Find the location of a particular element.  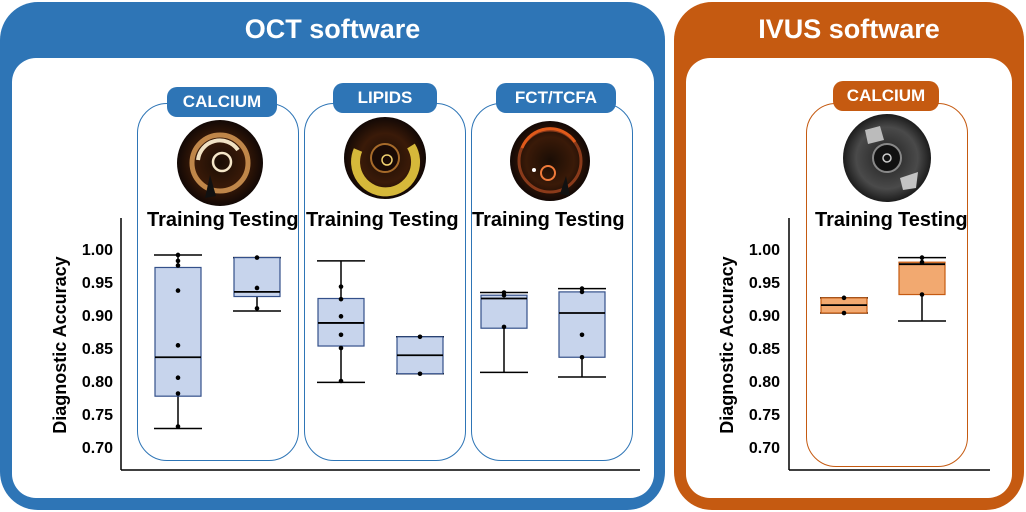

oct-ytick-6: 0.70 is located at coordinates (97, 448).